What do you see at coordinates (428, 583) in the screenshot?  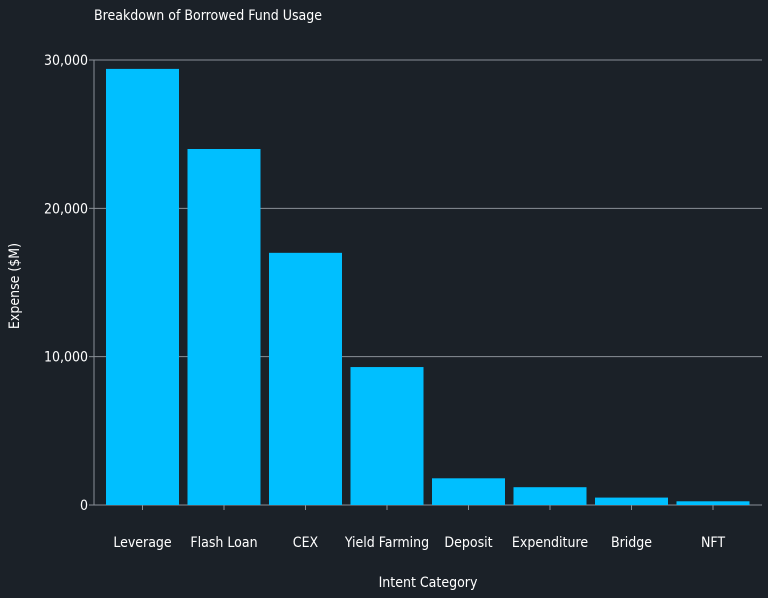 I see `x-axis-label: Intent Category` at bounding box center [428, 583].